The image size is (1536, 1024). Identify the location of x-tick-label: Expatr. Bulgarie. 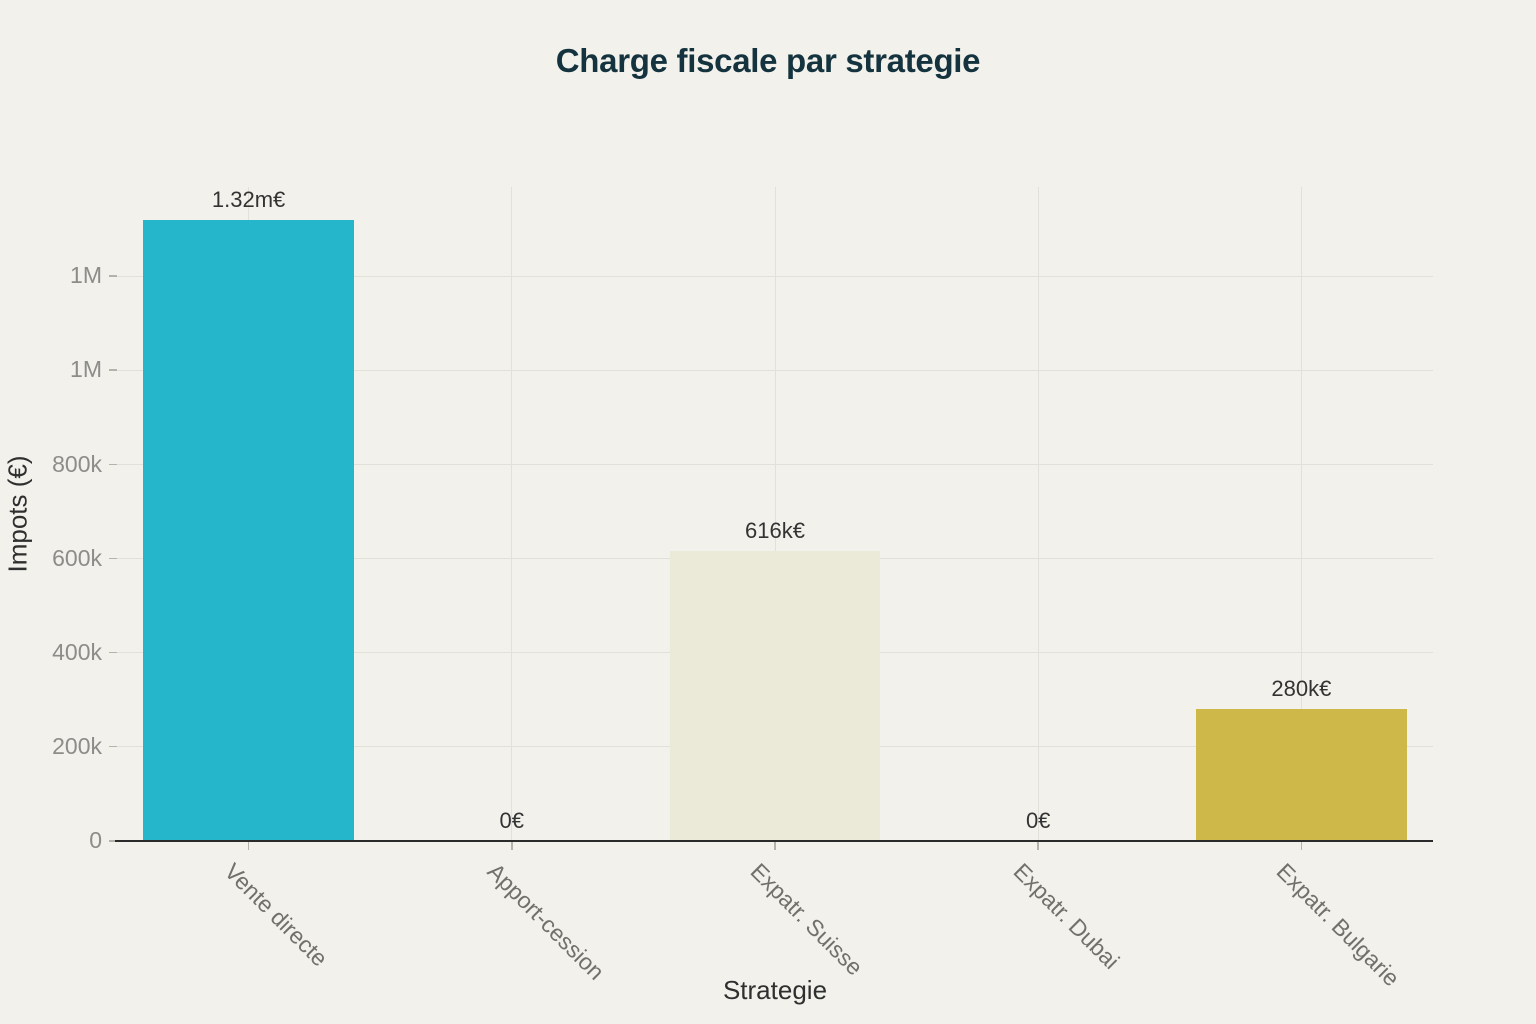
(1339, 925).